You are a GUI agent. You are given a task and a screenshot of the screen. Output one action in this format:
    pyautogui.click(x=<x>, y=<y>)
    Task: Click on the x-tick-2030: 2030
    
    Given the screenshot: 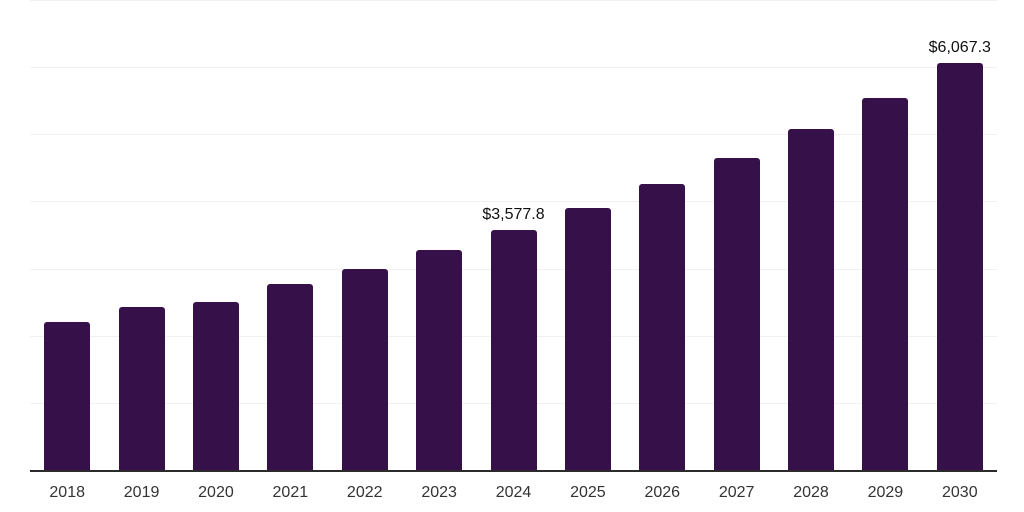 What is the action you would take?
    pyautogui.click(x=960, y=492)
    